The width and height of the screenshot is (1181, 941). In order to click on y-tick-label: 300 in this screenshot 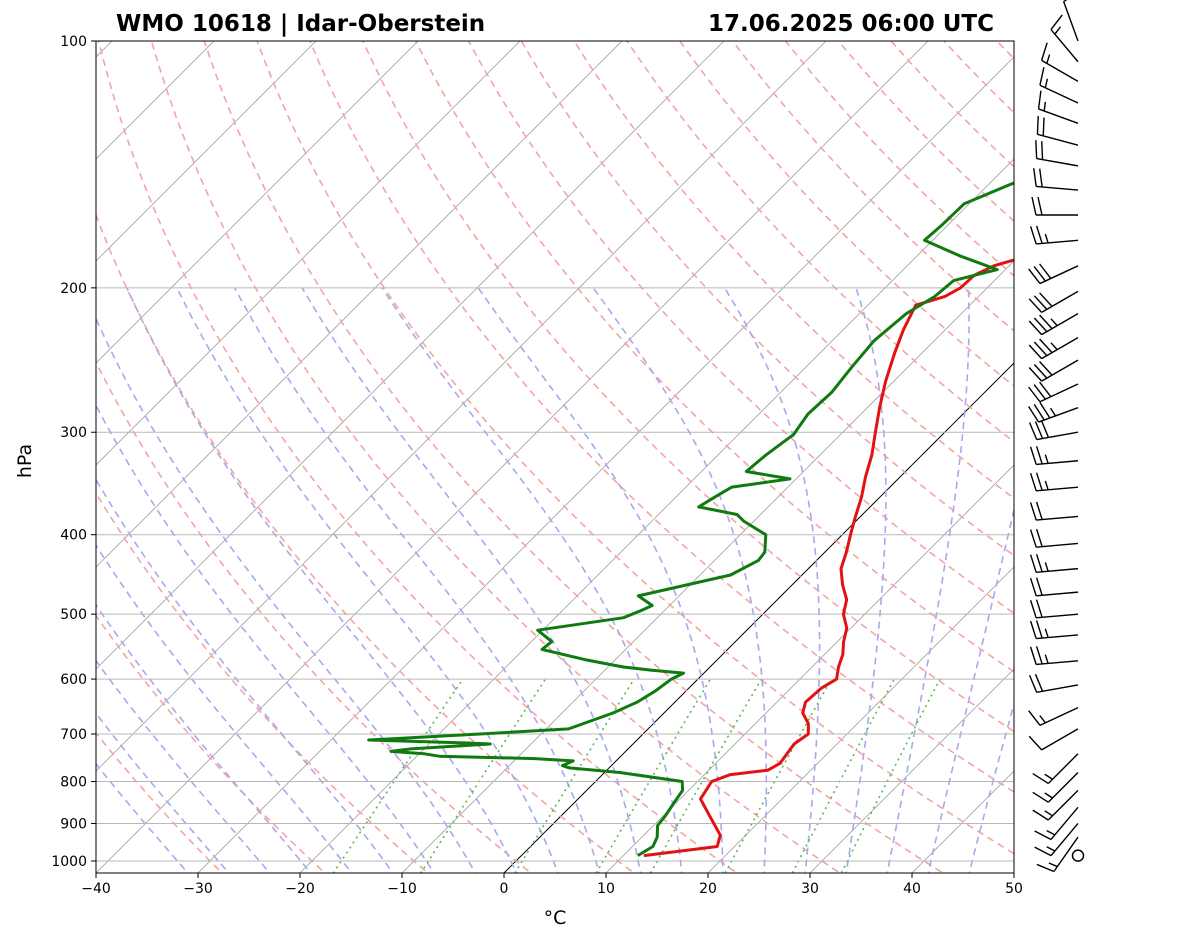, I will do `click(73, 433)`.